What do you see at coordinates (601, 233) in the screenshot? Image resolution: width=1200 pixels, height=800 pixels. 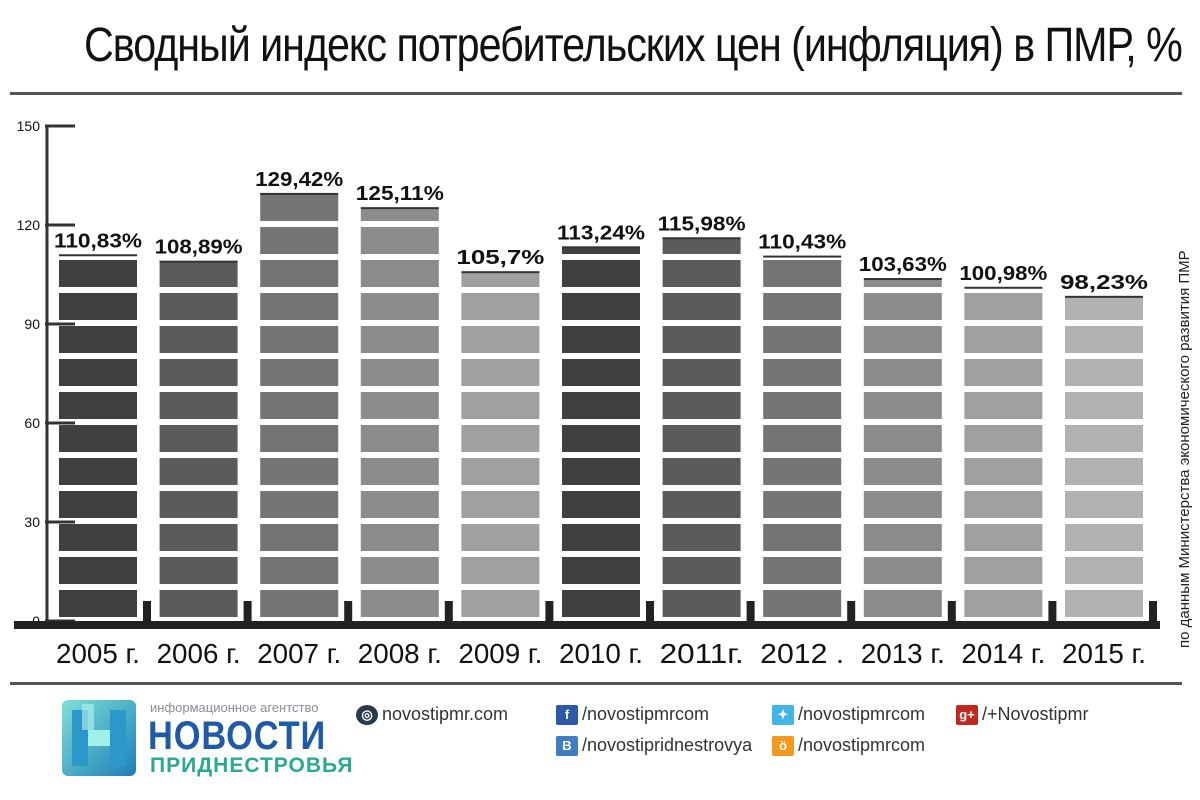 I see `value-label: 113,24%` at bounding box center [601, 233].